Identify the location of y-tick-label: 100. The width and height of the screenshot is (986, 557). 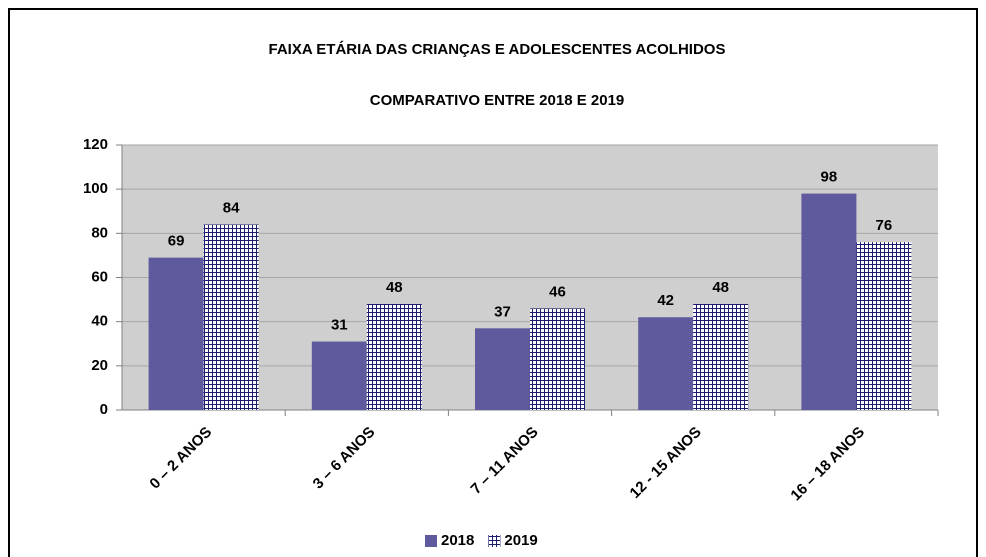
(95, 188).